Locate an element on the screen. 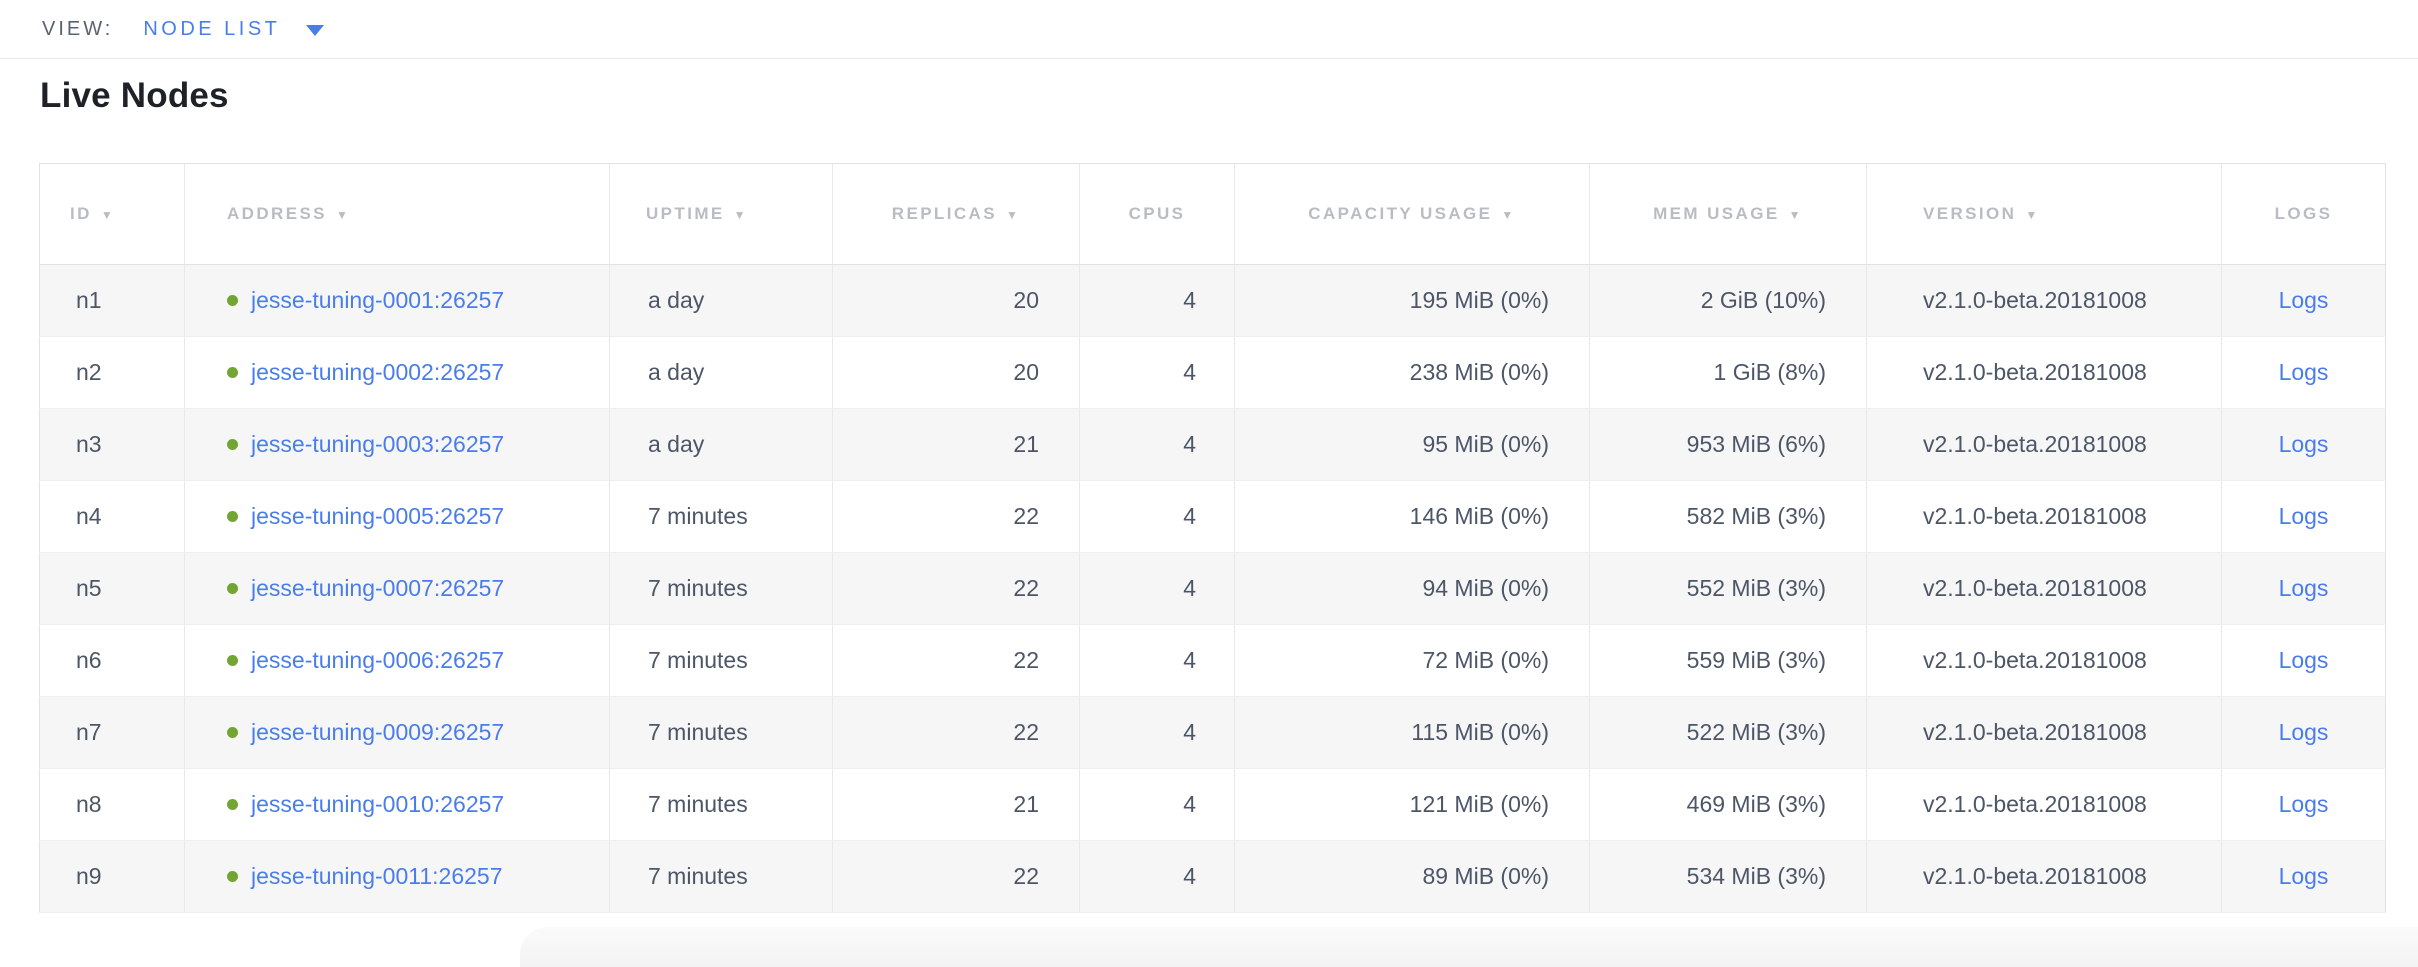 The width and height of the screenshot is (2418, 967). cell-mem: 1 GiB (8%) is located at coordinates (1728, 372).